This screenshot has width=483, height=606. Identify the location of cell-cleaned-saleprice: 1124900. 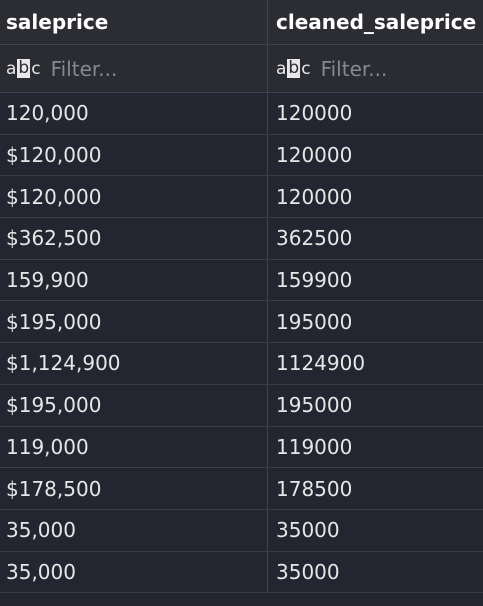
(321, 363).